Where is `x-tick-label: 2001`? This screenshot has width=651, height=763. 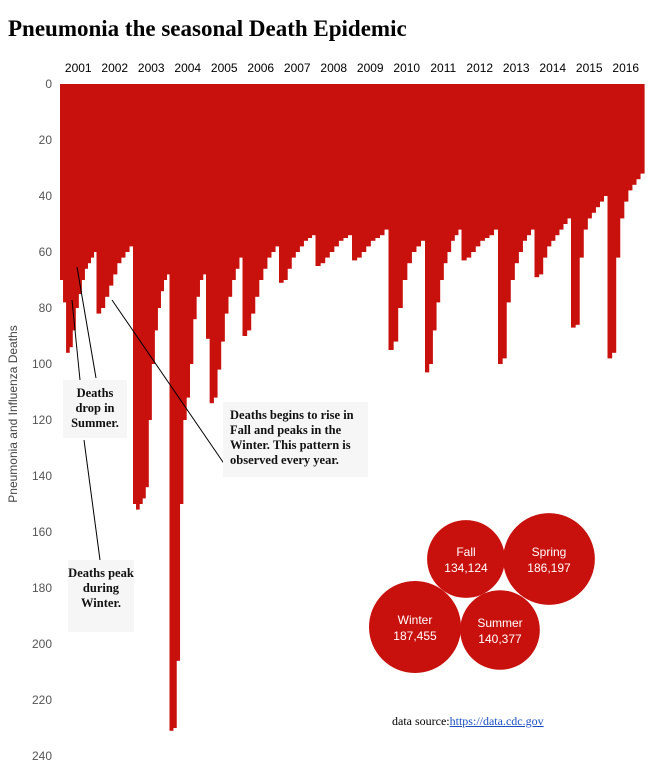
x-tick-label: 2001 is located at coordinates (78, 68).